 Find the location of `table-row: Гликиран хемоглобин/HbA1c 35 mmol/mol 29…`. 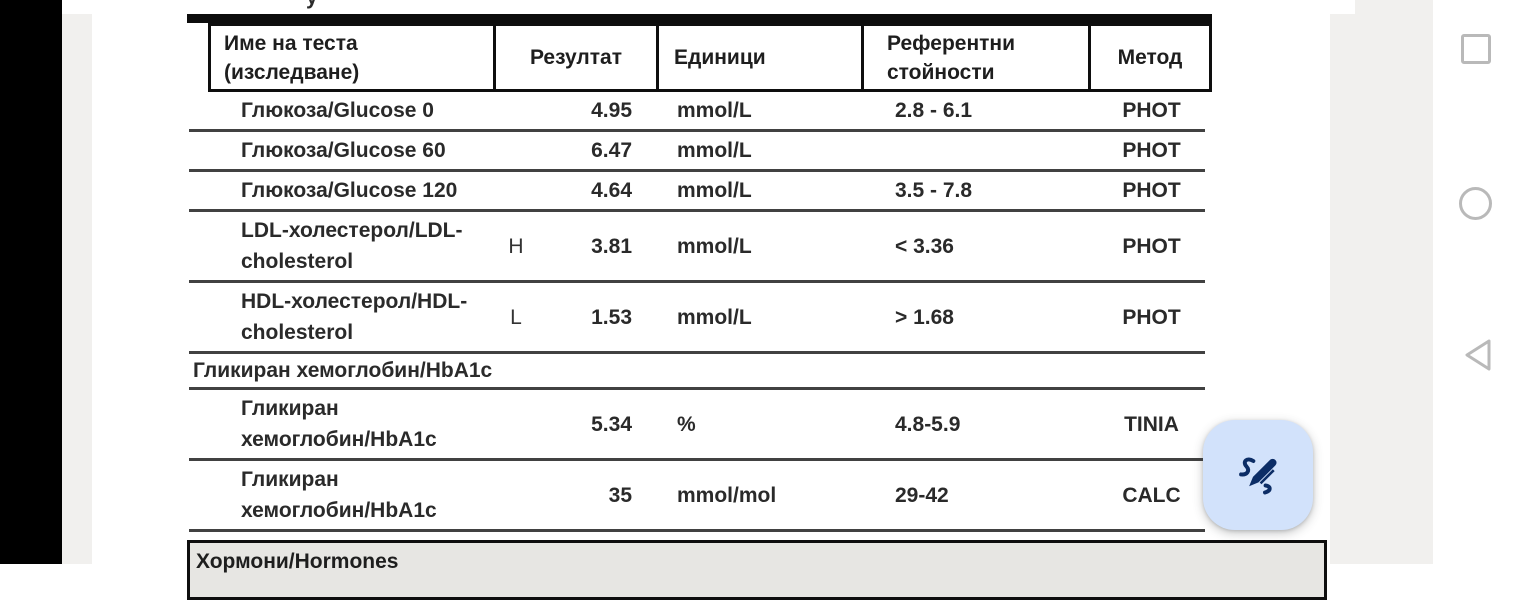

table-row: Гликиран хемоглобин/HbA1c 35 mmol/mol 29… is located at coordinates (697, 496).